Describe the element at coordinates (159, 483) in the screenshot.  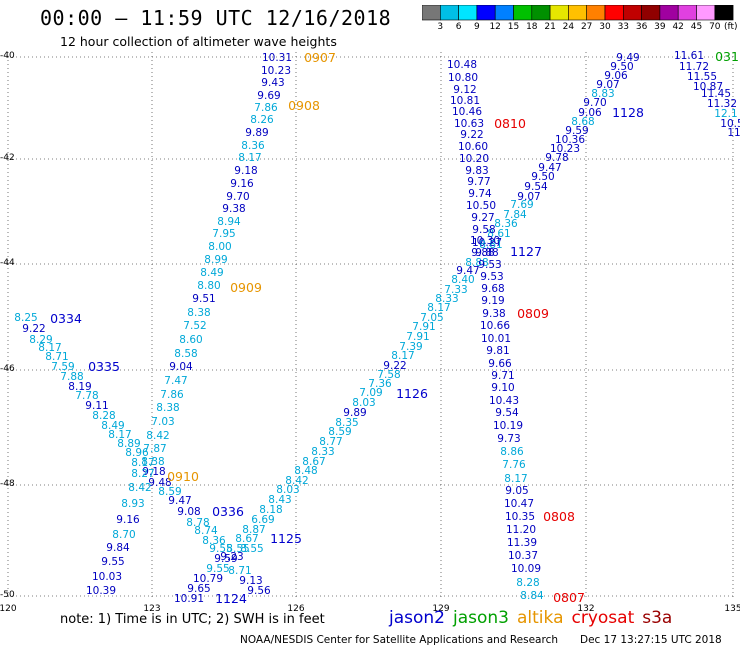
I see `wave-height-value: 9.48` at that location.